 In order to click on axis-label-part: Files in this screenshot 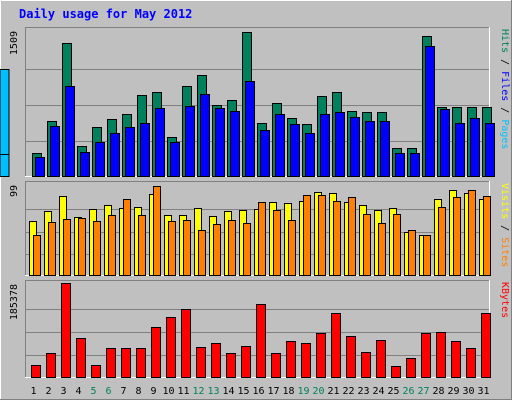, I will do `click(504, 86)`.